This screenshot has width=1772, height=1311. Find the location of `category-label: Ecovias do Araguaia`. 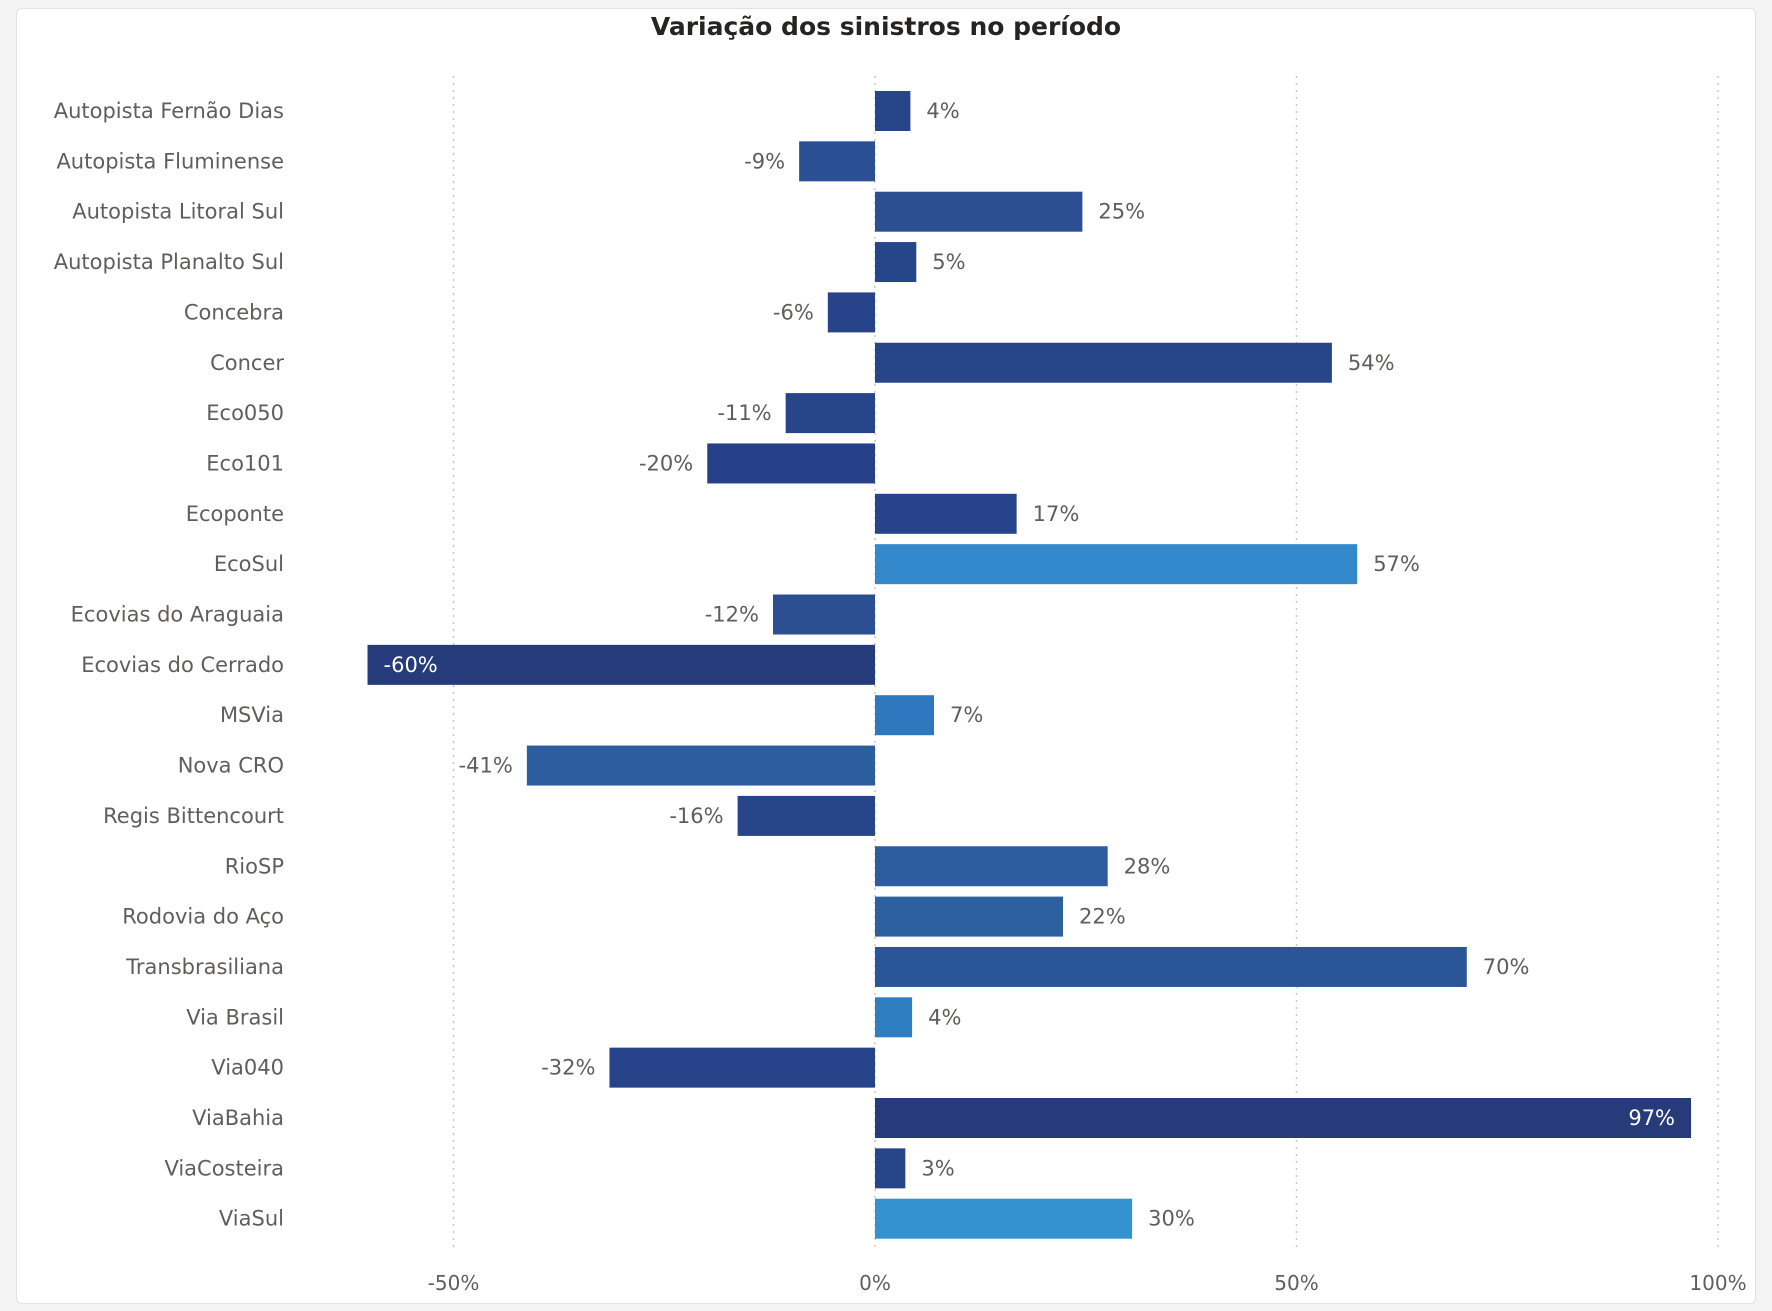

category-label: Ecovias do Araguaia is located at coordinates (177, 615).